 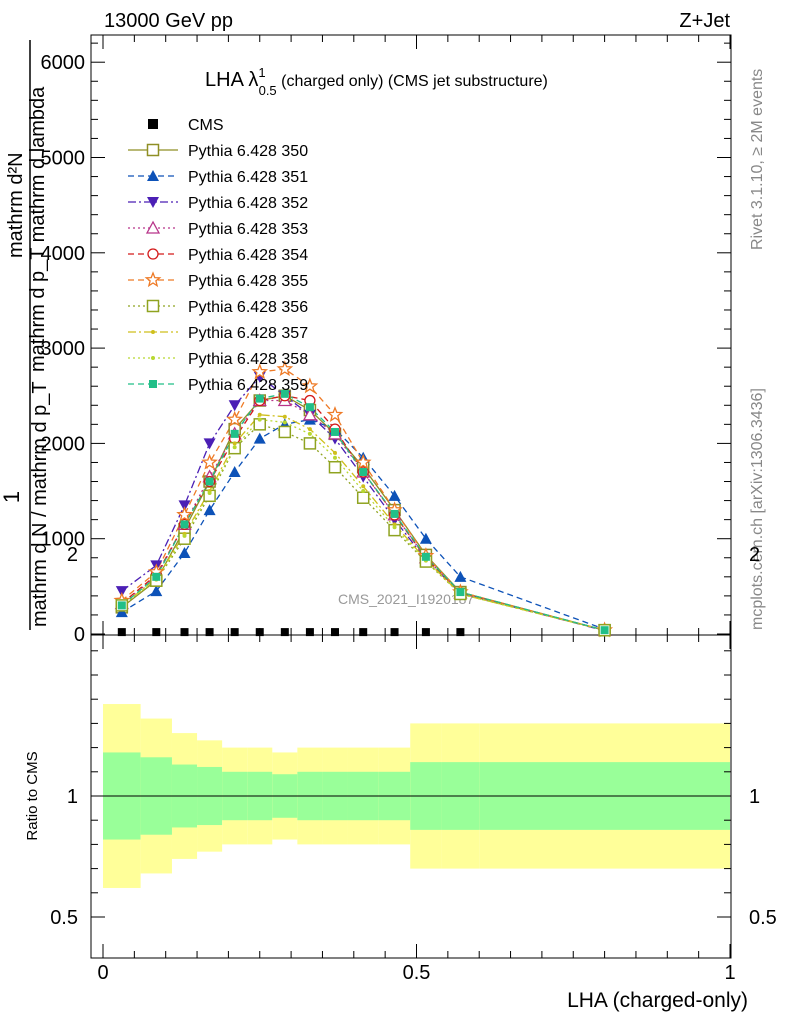 I want to click on main-ytick-label: 6000, so click(x=63, y=63).